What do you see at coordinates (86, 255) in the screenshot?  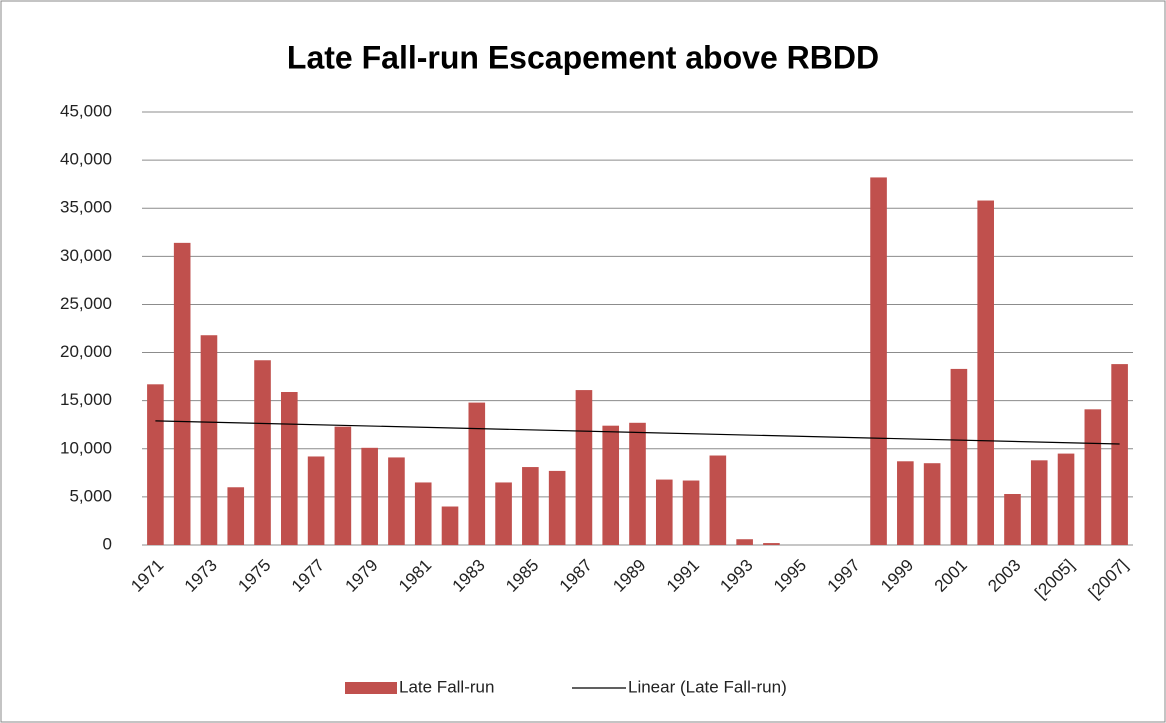 I see `y-tick-label: 30,000` at bounding box center [86, 255].